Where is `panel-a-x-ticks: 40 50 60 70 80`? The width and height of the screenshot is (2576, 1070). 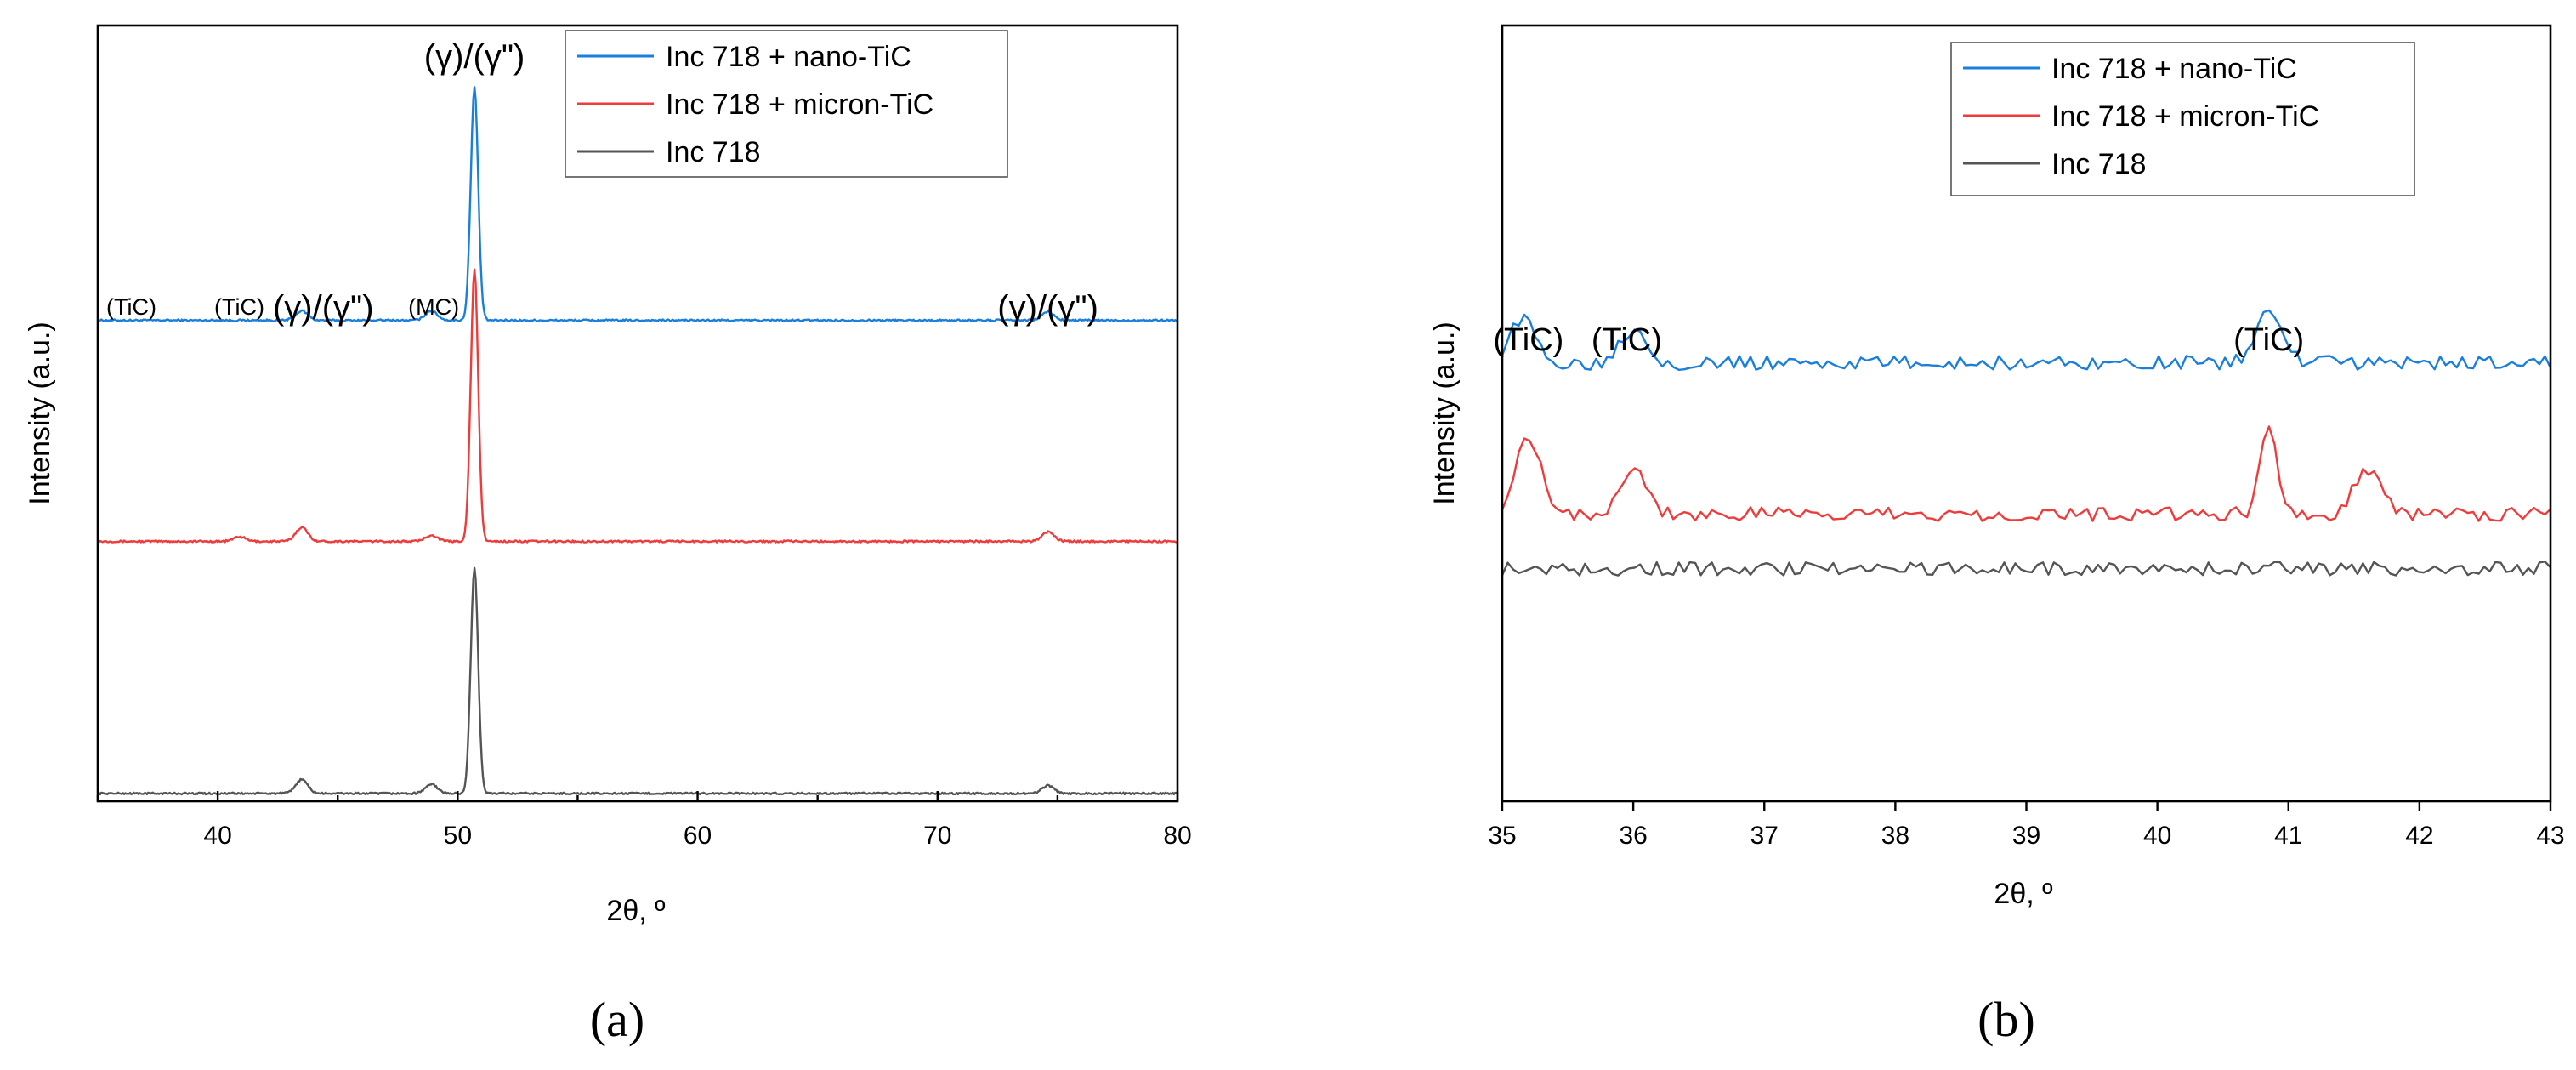 panel-a-x-ticks: 40 50 60 70 80 is located at coordinates (644, 821).